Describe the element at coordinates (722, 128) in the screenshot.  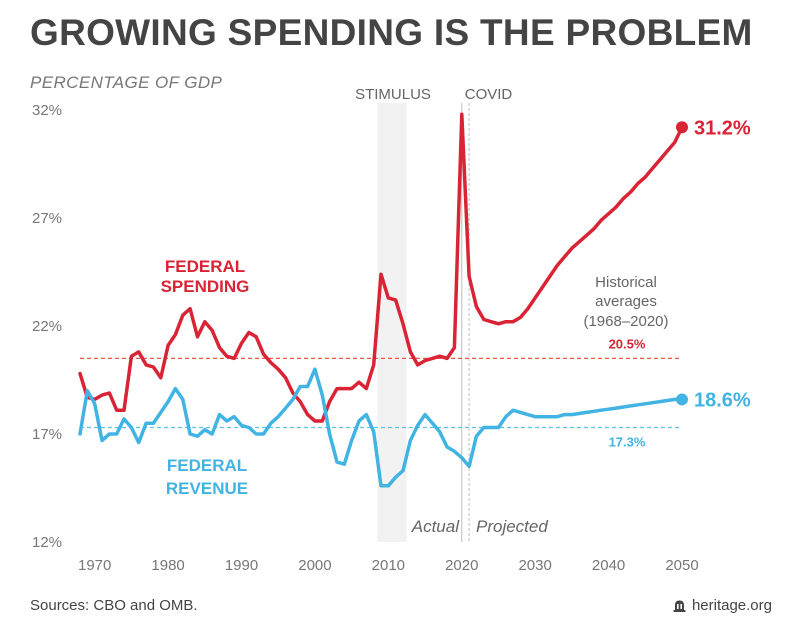
I see `spending-end-label: 31.2%` at that location.